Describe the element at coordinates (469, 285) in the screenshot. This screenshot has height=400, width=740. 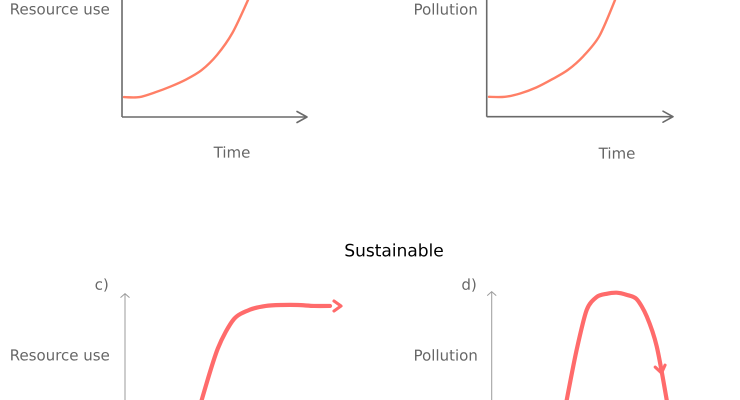
I see `chart-title: d)` at that location.